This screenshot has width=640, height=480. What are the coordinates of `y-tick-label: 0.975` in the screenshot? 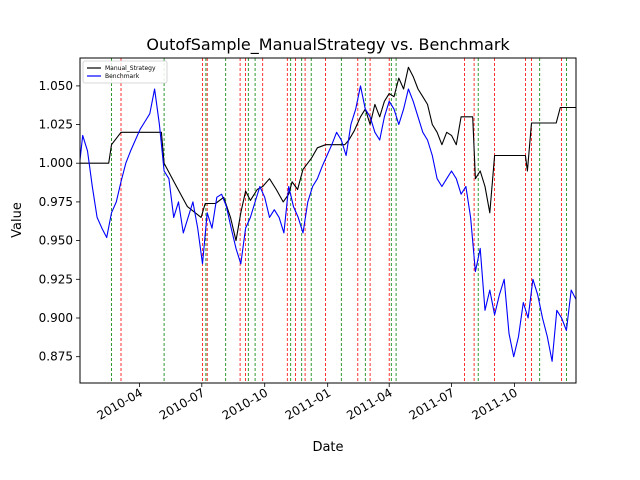 It's located at (56, 202).